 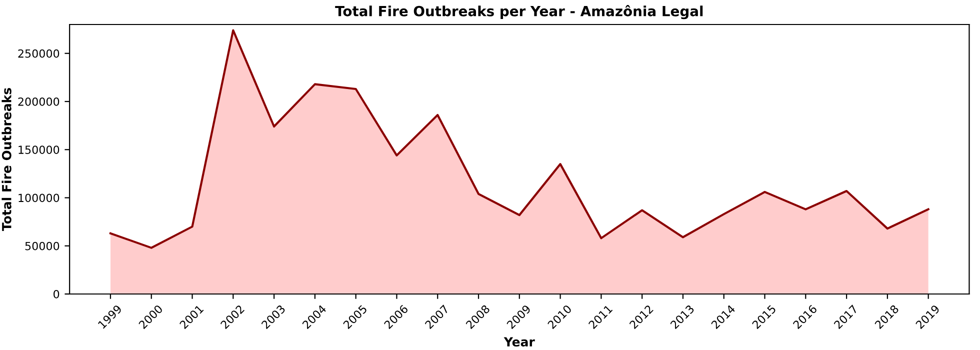 What do you see at coordinates (7, 159) in the screenshot?
I see `y-axis-title: Total Fire Outbreaks` at bounding box center [7, 159].